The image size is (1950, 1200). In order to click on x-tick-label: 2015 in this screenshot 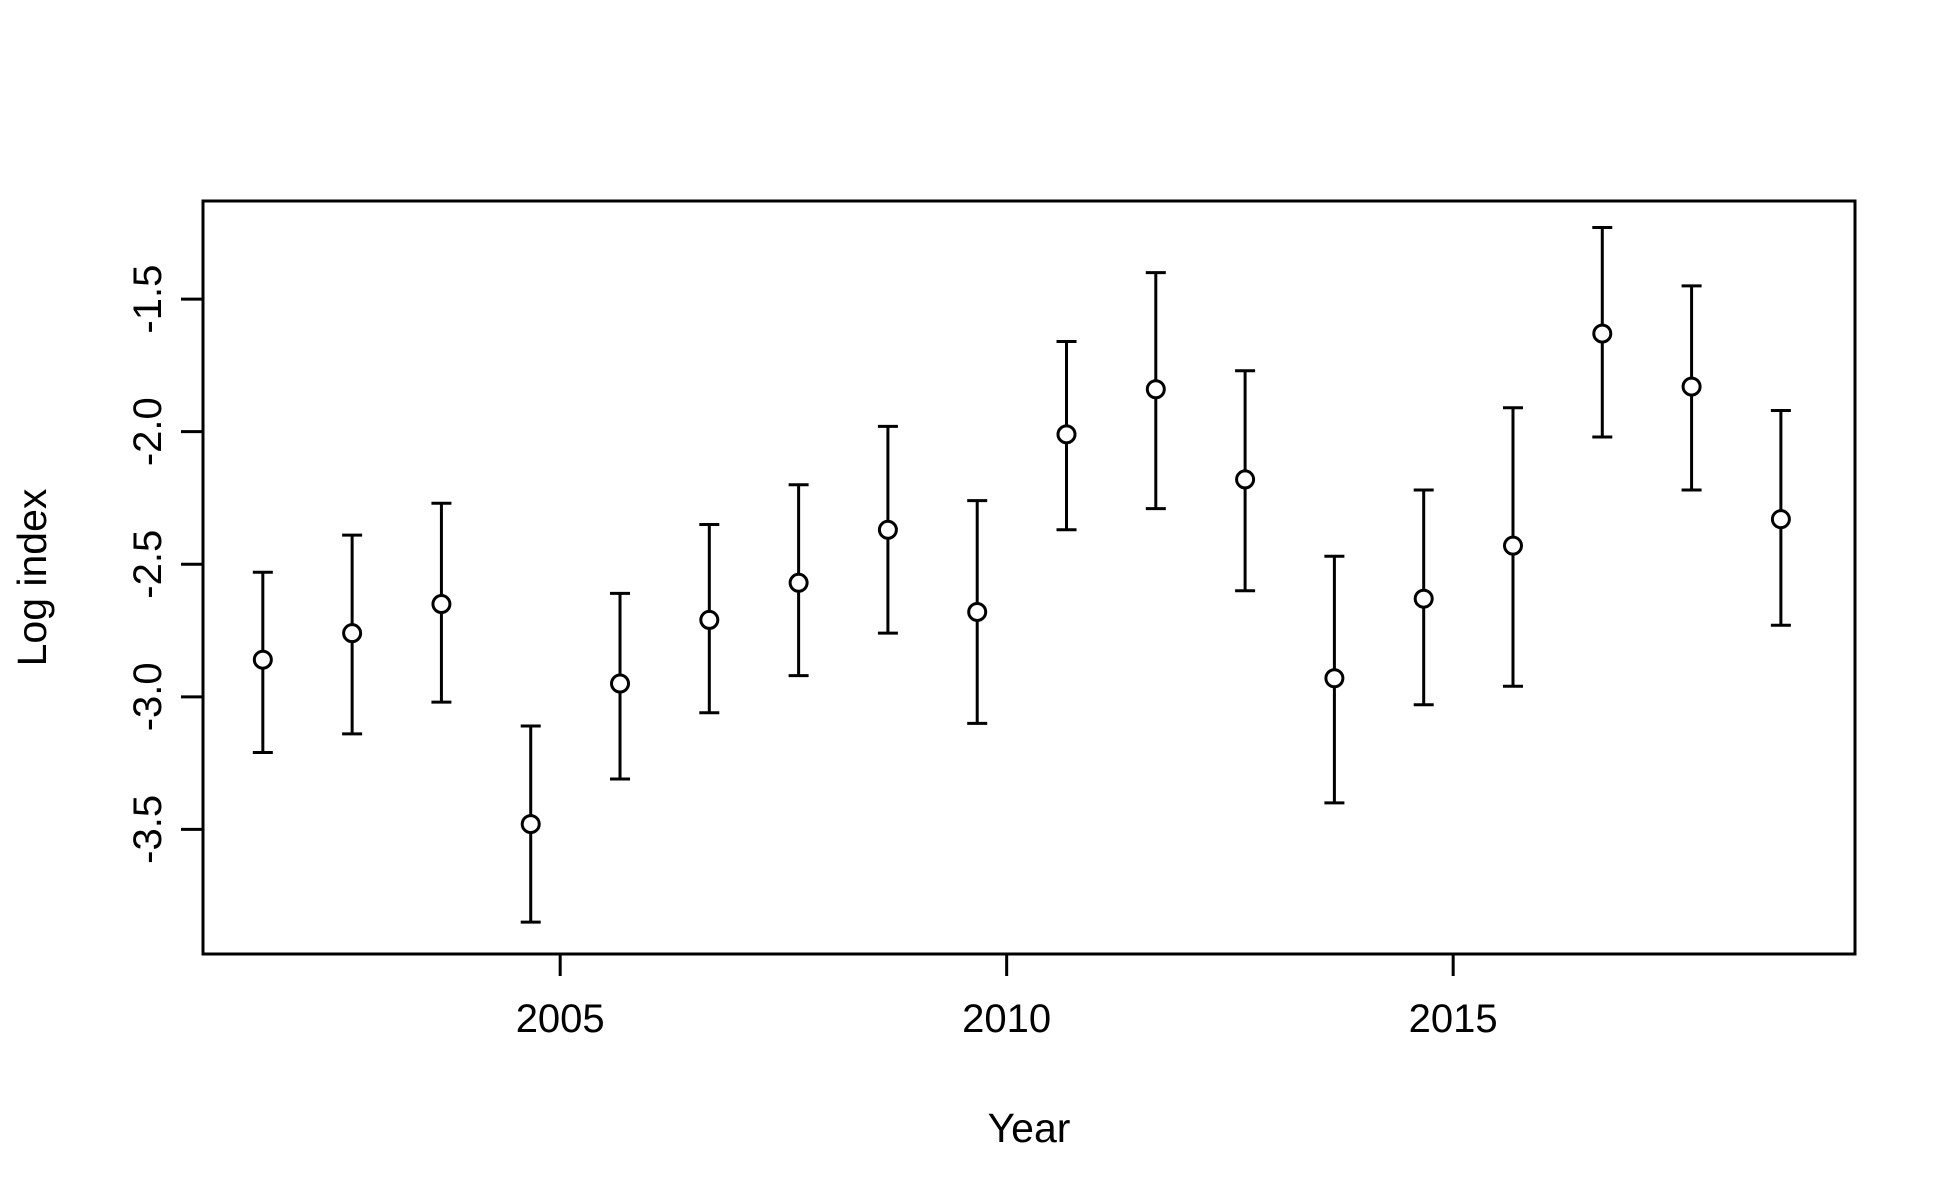, I will do `click(1453, 1019)`.